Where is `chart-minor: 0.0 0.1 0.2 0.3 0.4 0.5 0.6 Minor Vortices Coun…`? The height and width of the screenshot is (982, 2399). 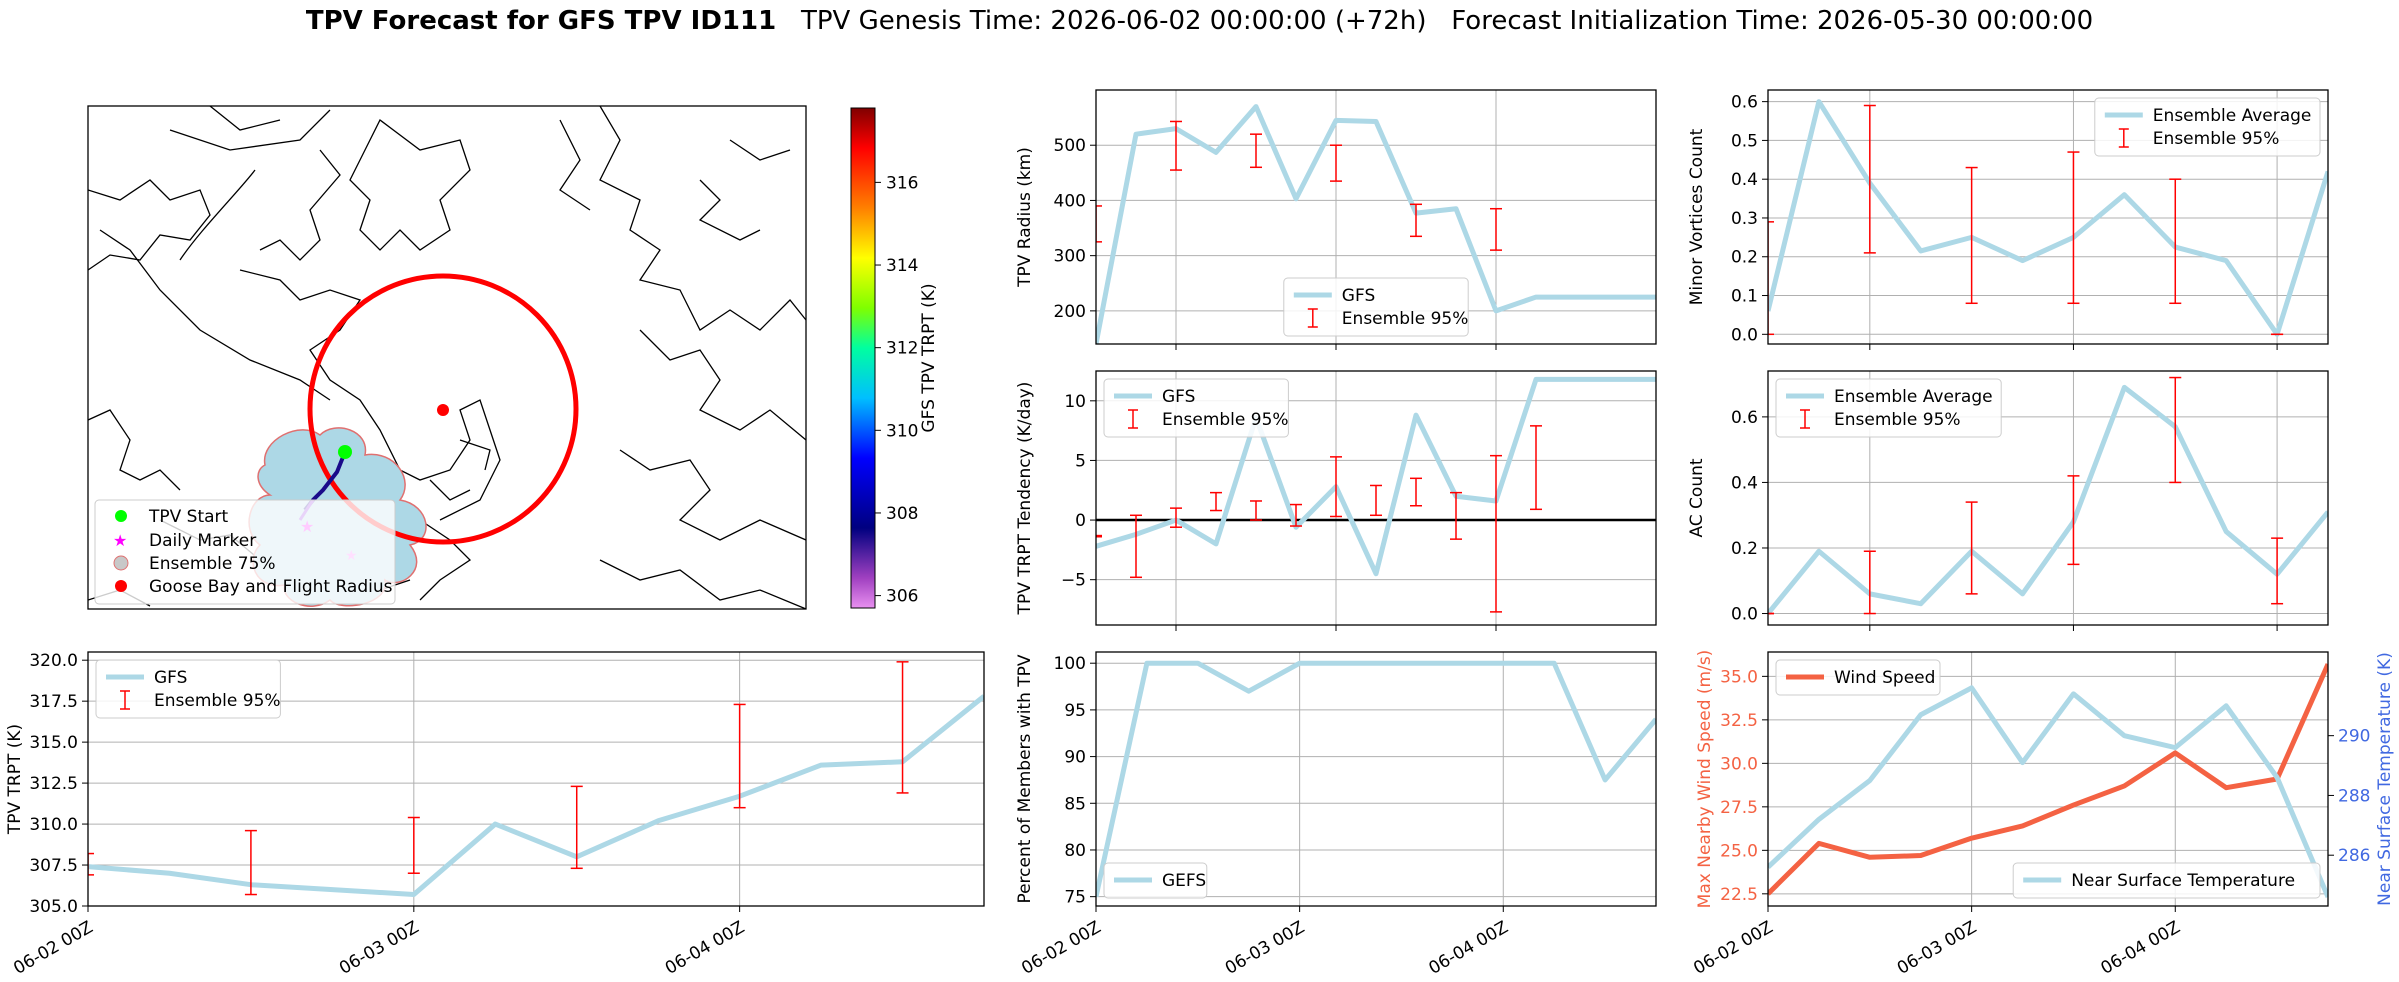 chart-minor: 0.0 0.1 0.2 0.3 0.4 0.5 0.6 Minor Vortices Coun… is located at coordinates (2008, 219).